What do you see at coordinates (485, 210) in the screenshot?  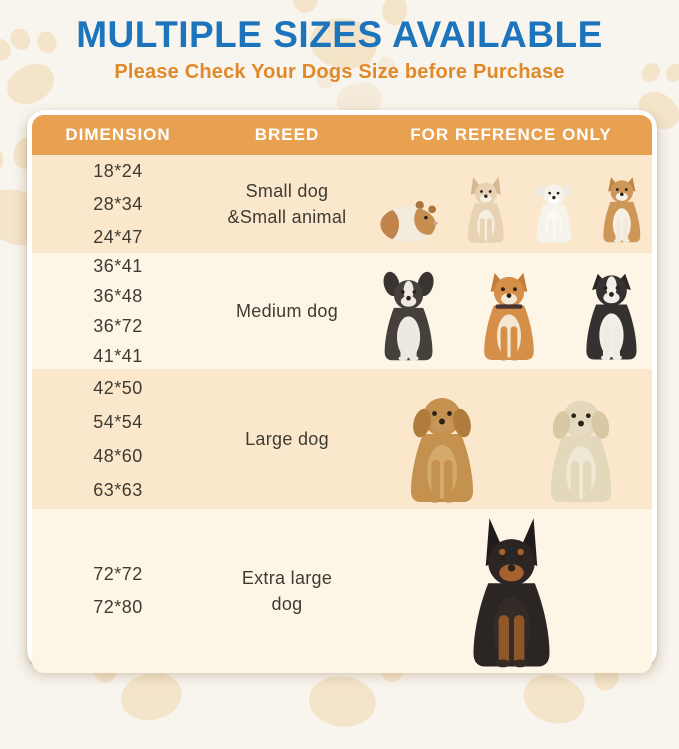 I see `chihuahua-image` at bounding box center [485, 210].